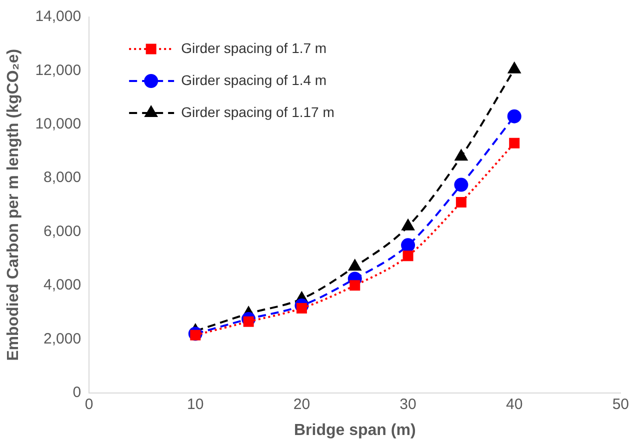  Describe the element at coordinates (408, 404) in the screenshot. I see `x-tick-label: 30` at that location.